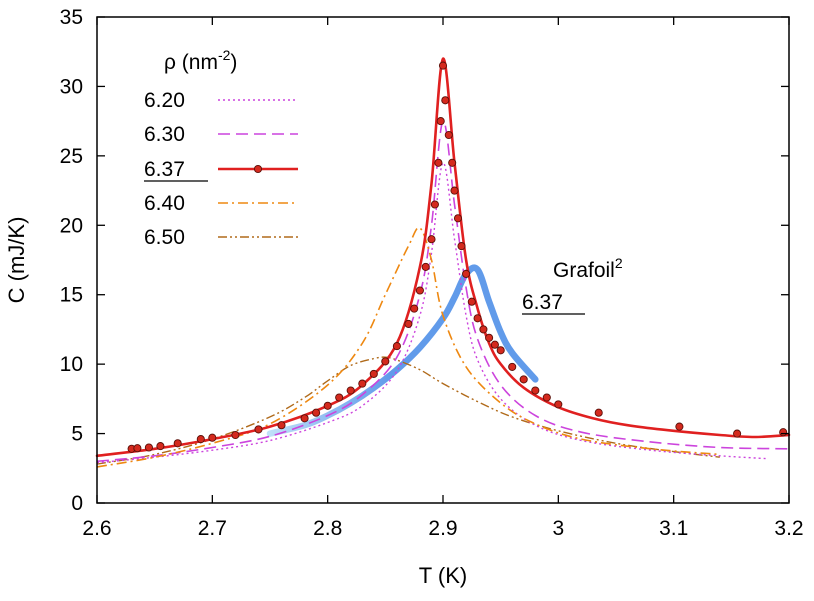 The width and height of the screenshot is (814, 601). I want to click on y-tick-label: 35, so click(71, 17).